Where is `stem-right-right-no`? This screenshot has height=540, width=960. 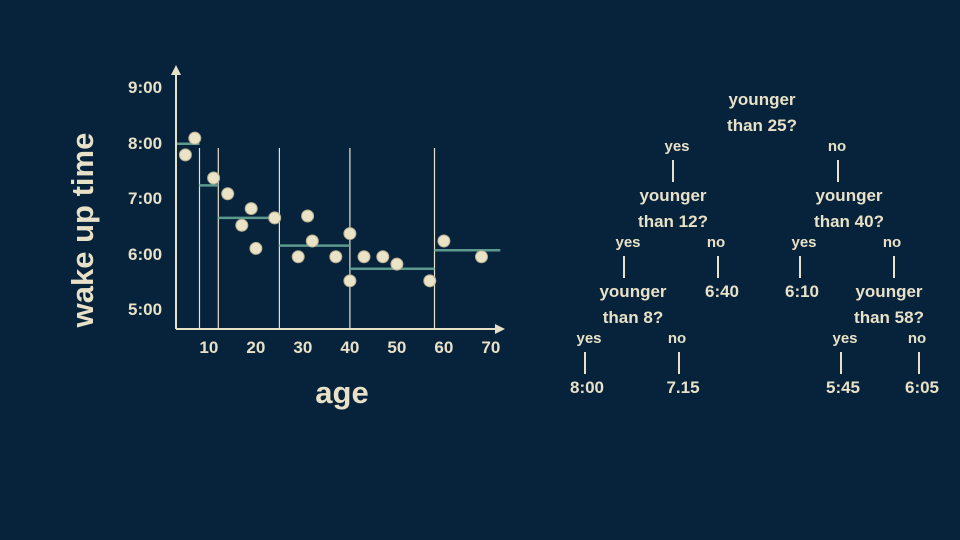
stem-right-right-no is located at coordinates (919, 363).